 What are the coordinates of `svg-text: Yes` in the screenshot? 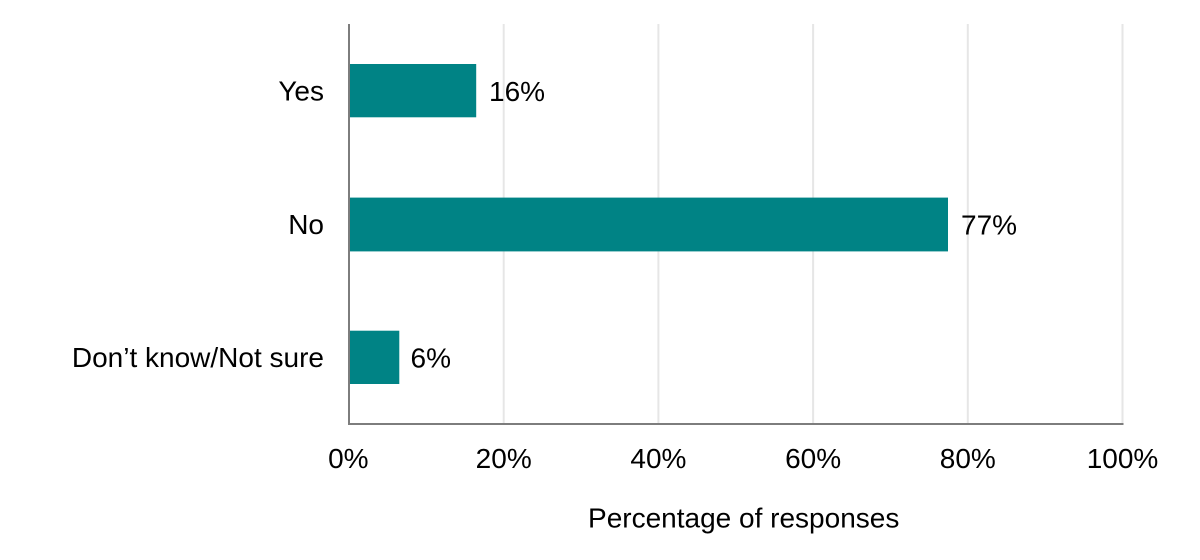 It's located at (301, 91).